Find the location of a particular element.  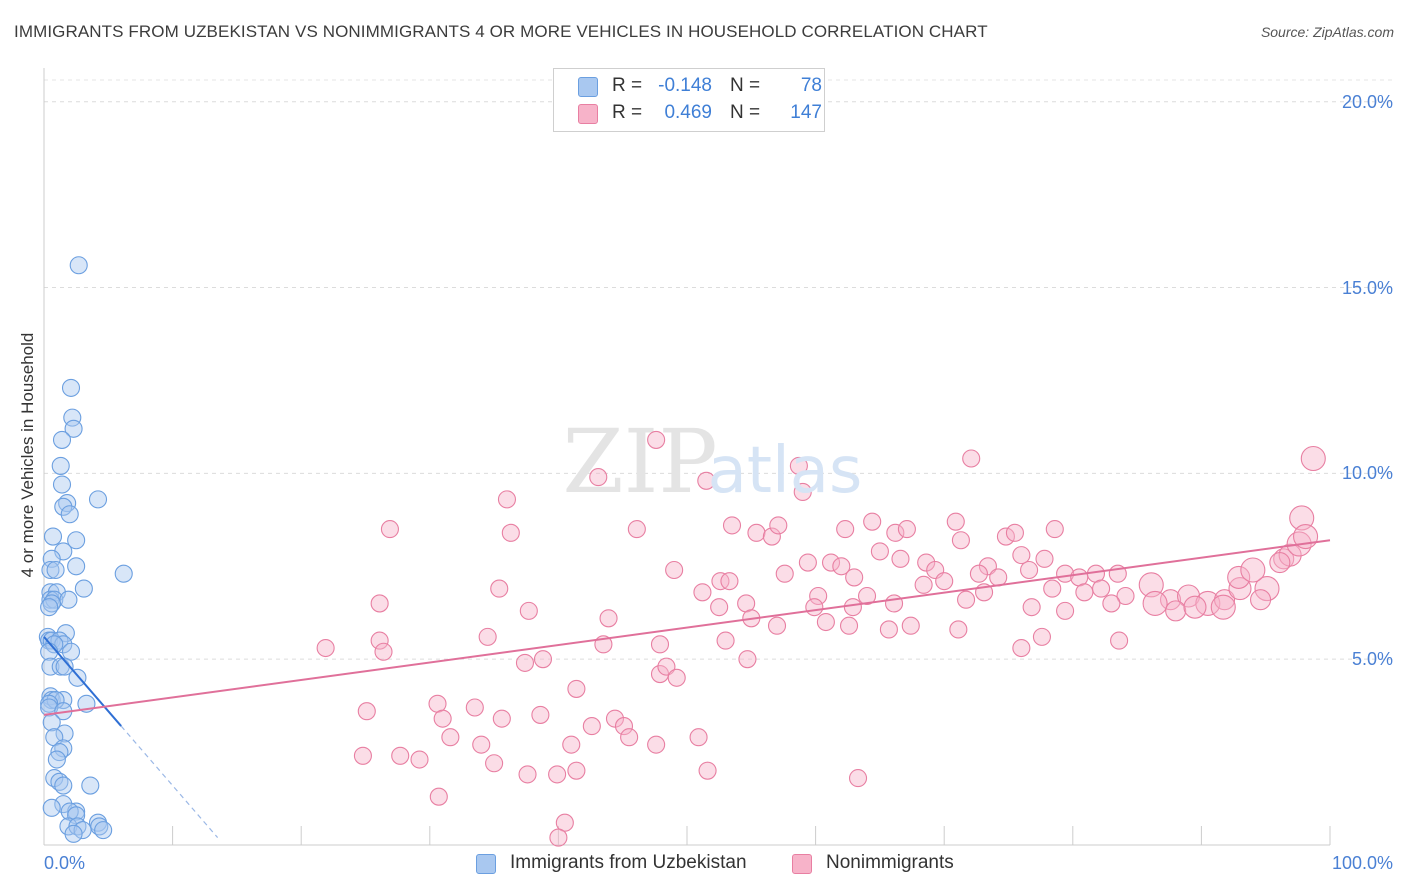

legend-swatch-blue is located at coordinates (588, 87).